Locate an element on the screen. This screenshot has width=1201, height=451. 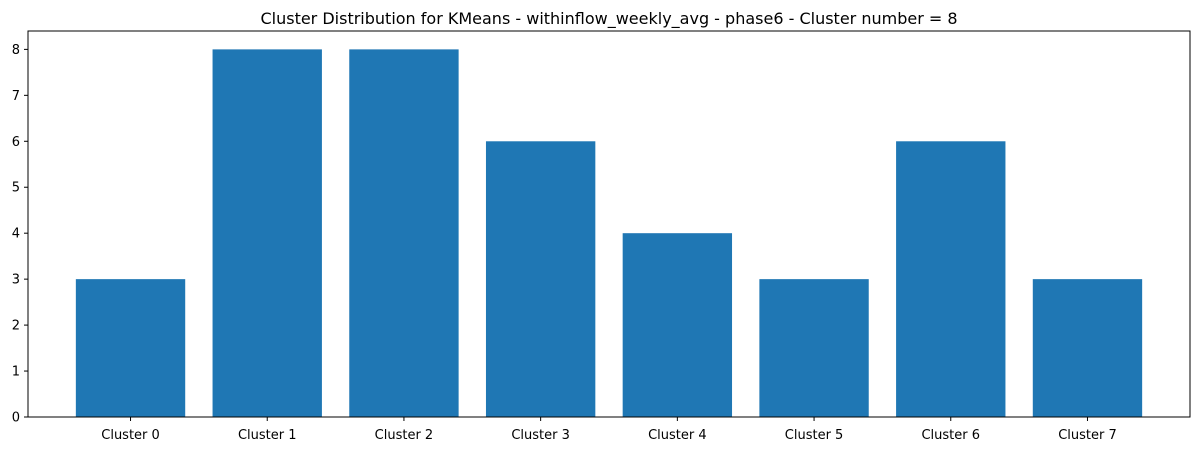
y-tick-label: 4 is located at coordinates (16, 234).